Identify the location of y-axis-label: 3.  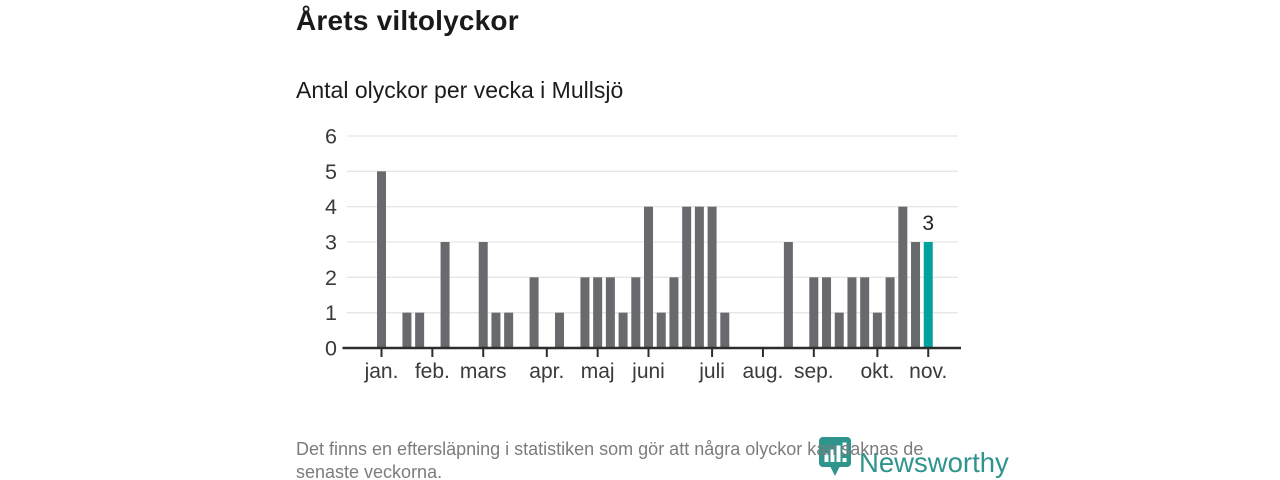
(331, 243).